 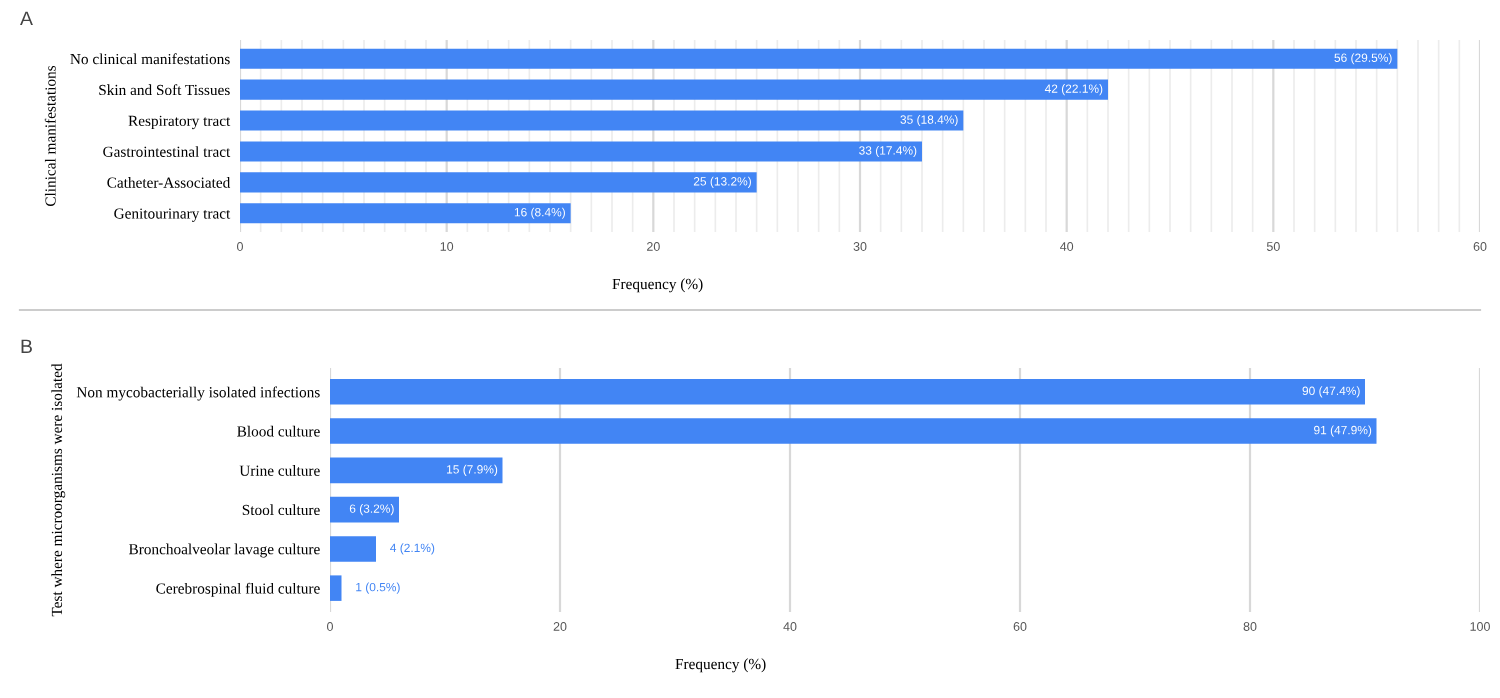 What do you see at coordinates (26, 346) in the screenshot?
I see `text: B` at bounding box center [26, 346].